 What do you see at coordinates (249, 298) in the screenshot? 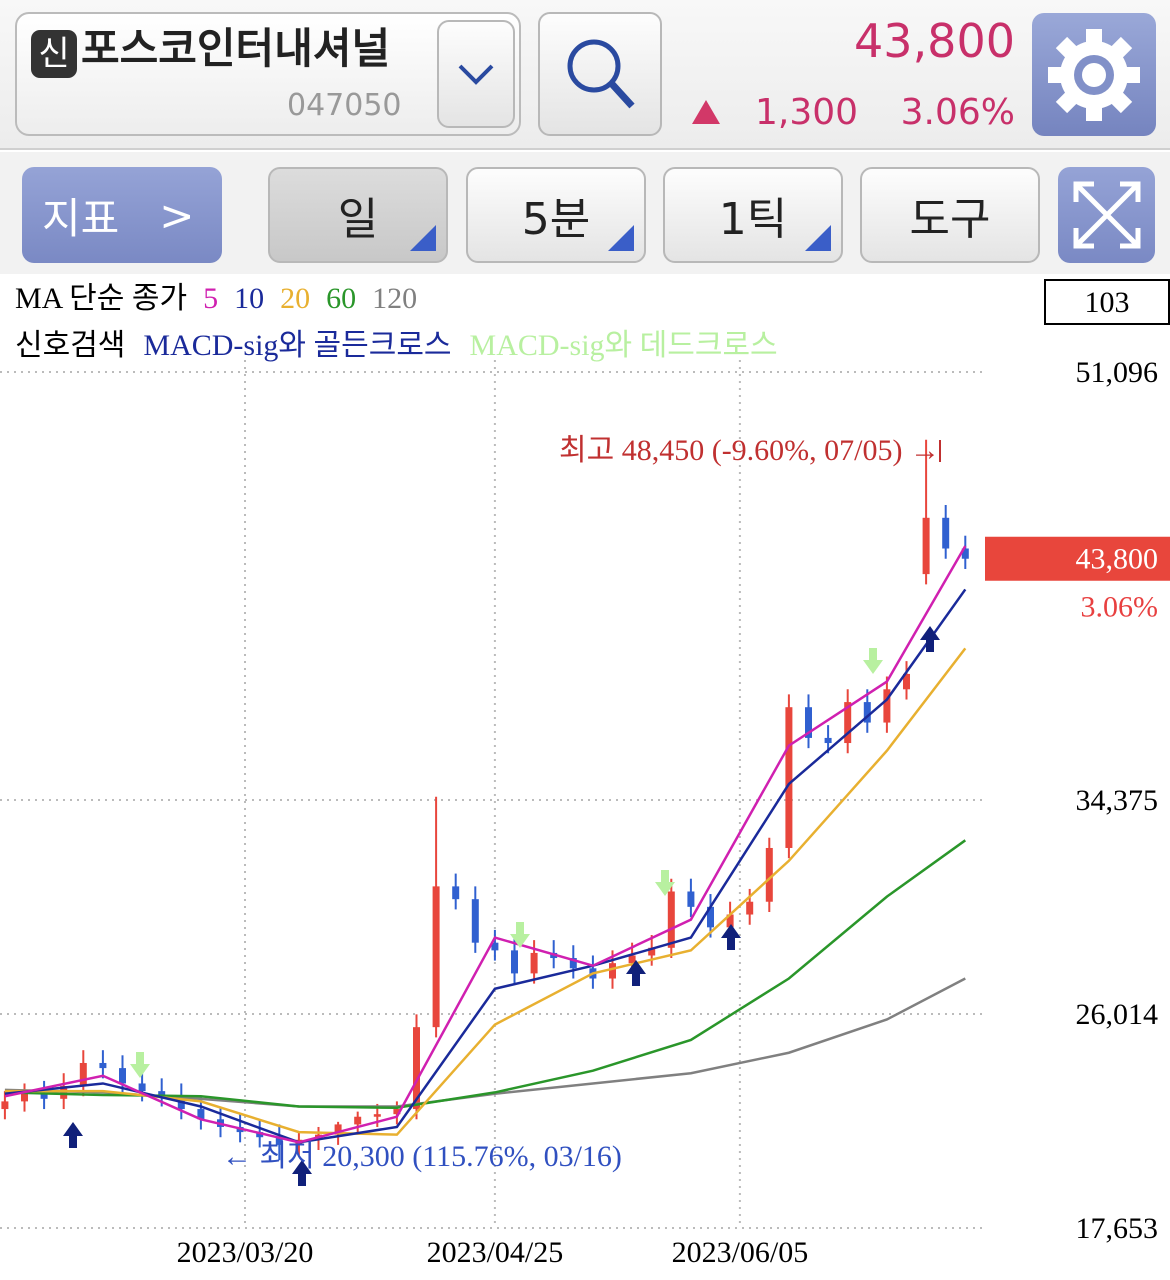
I see `ma-legend-entry: 10` at bounding box center [249, 298].